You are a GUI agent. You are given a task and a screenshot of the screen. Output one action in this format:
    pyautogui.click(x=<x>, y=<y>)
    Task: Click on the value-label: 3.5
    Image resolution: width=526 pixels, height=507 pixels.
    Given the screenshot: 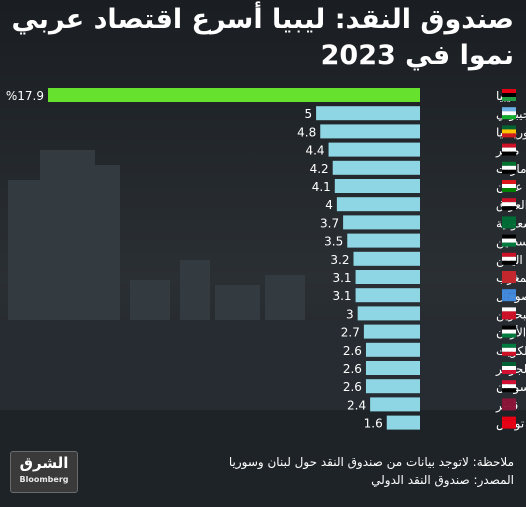 What is the action you would take?
    pyautogui.click(x=333, y=242)
    